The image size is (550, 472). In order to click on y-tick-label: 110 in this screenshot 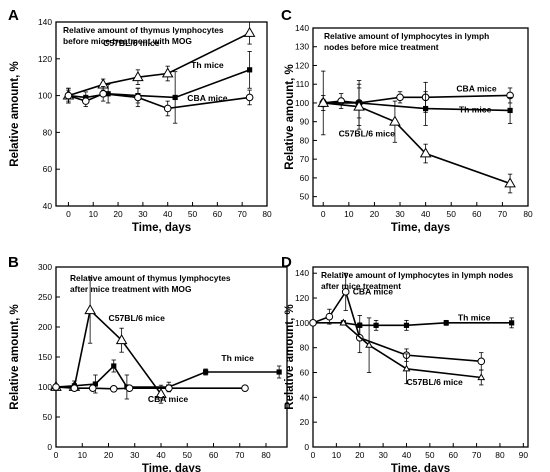, I will do `click(303, 84)`.